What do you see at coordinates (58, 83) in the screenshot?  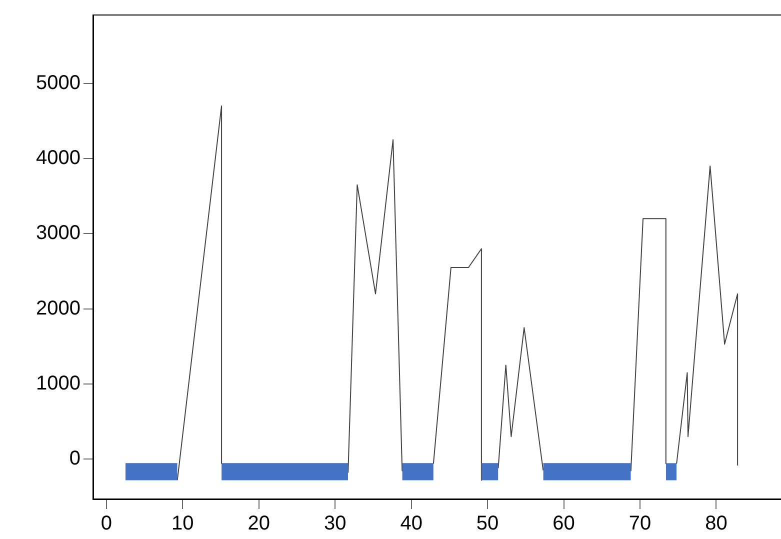 I see `y-tick-label: 5000` at bounding box center [58, 83].